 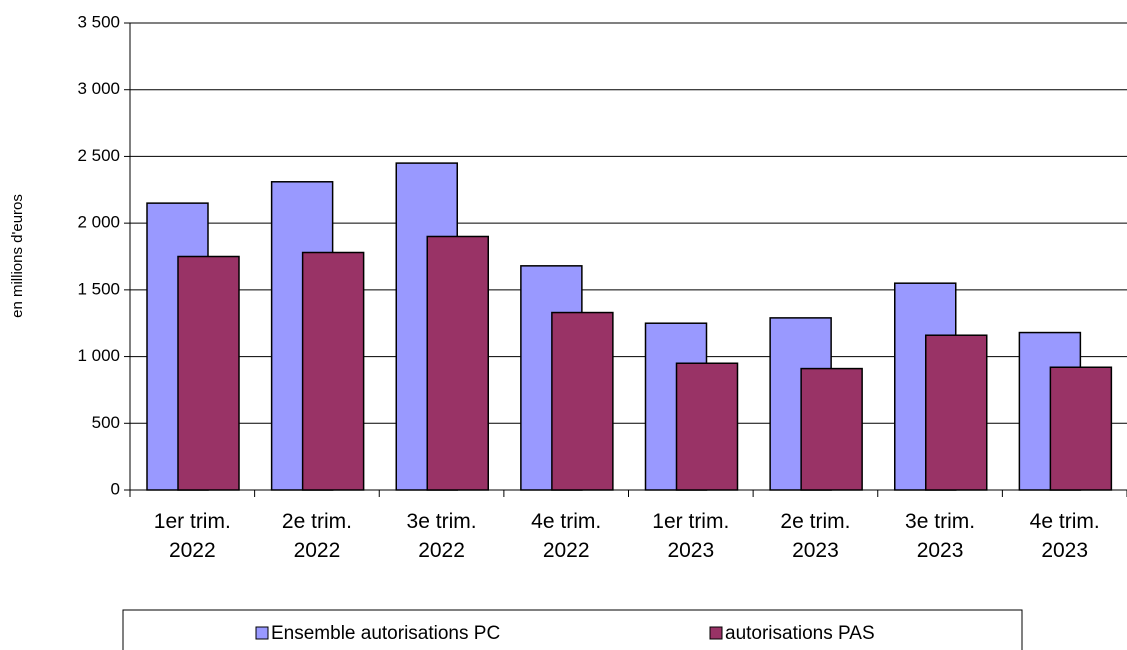 I want to click on y-tick-label: 3 500, so click(x=98, y=21).